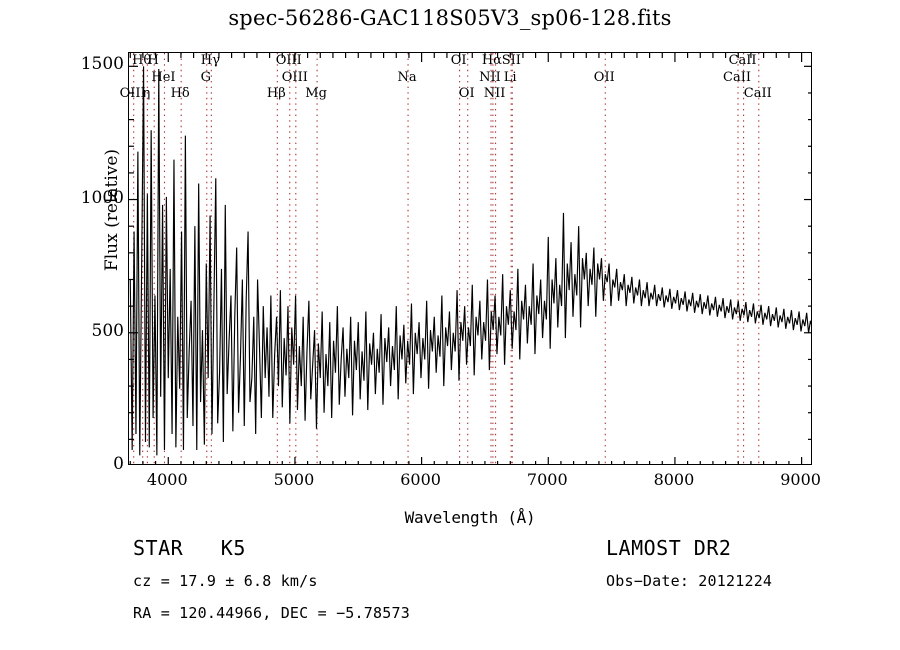  Describe the element at coordinates (180, 93) in the screenshot. I see `line-label-h: Hδ` at that location.